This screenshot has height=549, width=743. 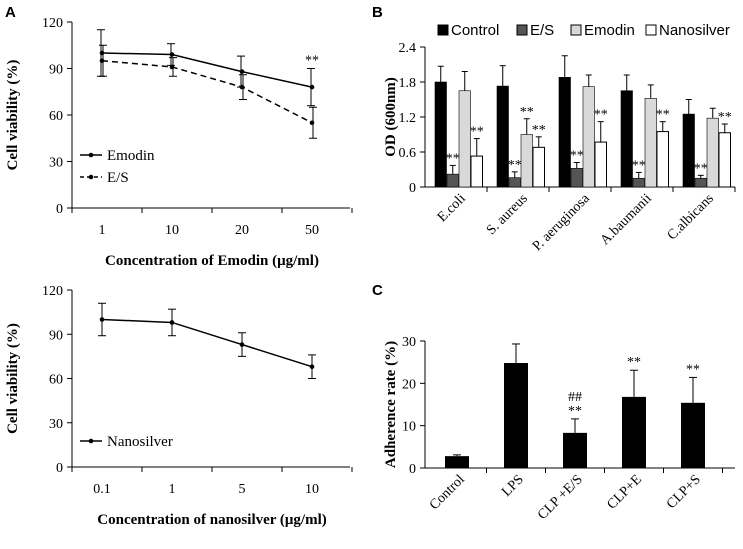 What do you see at coordinates (440, 134) in the screenshot?
I see `bar-control` at bounding box center [440, 134].